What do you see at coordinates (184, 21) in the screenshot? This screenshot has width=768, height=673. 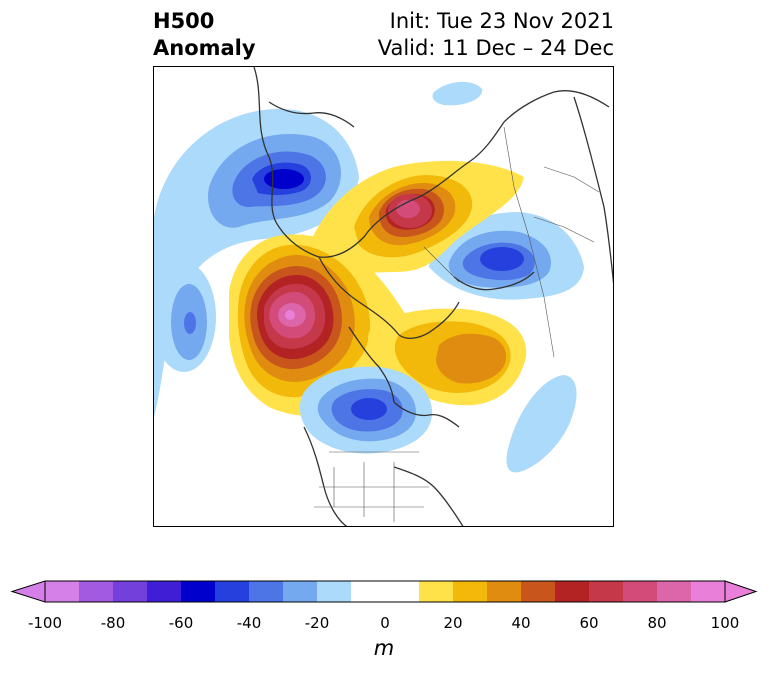 I see `title-variable: H500` at bounding box center [184, 21].